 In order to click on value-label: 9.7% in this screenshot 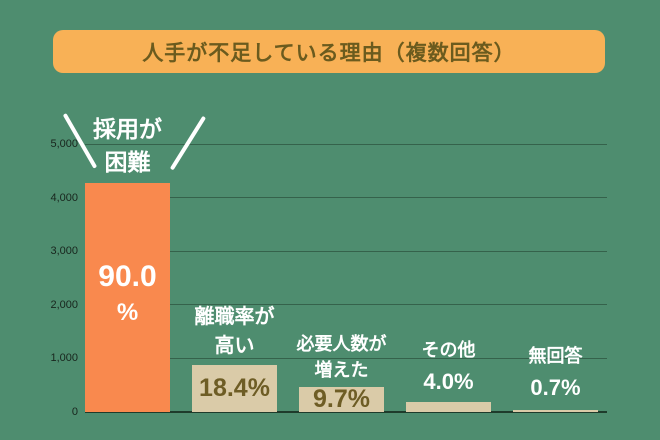, I will do `click(341, 400)`.